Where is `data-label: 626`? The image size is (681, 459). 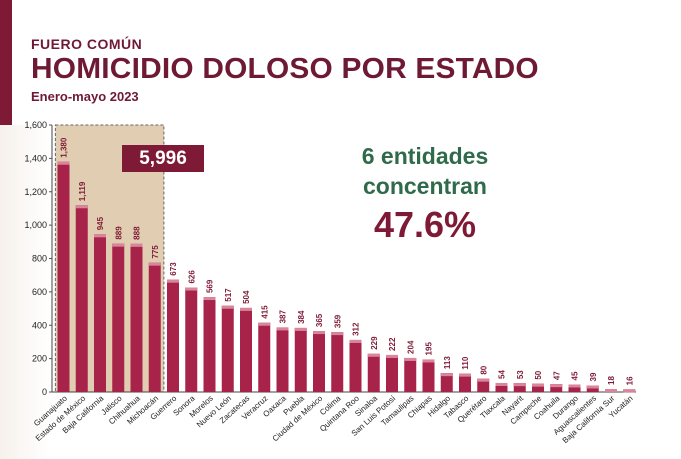
data-label: 626 is located at coordinates (191, 277).